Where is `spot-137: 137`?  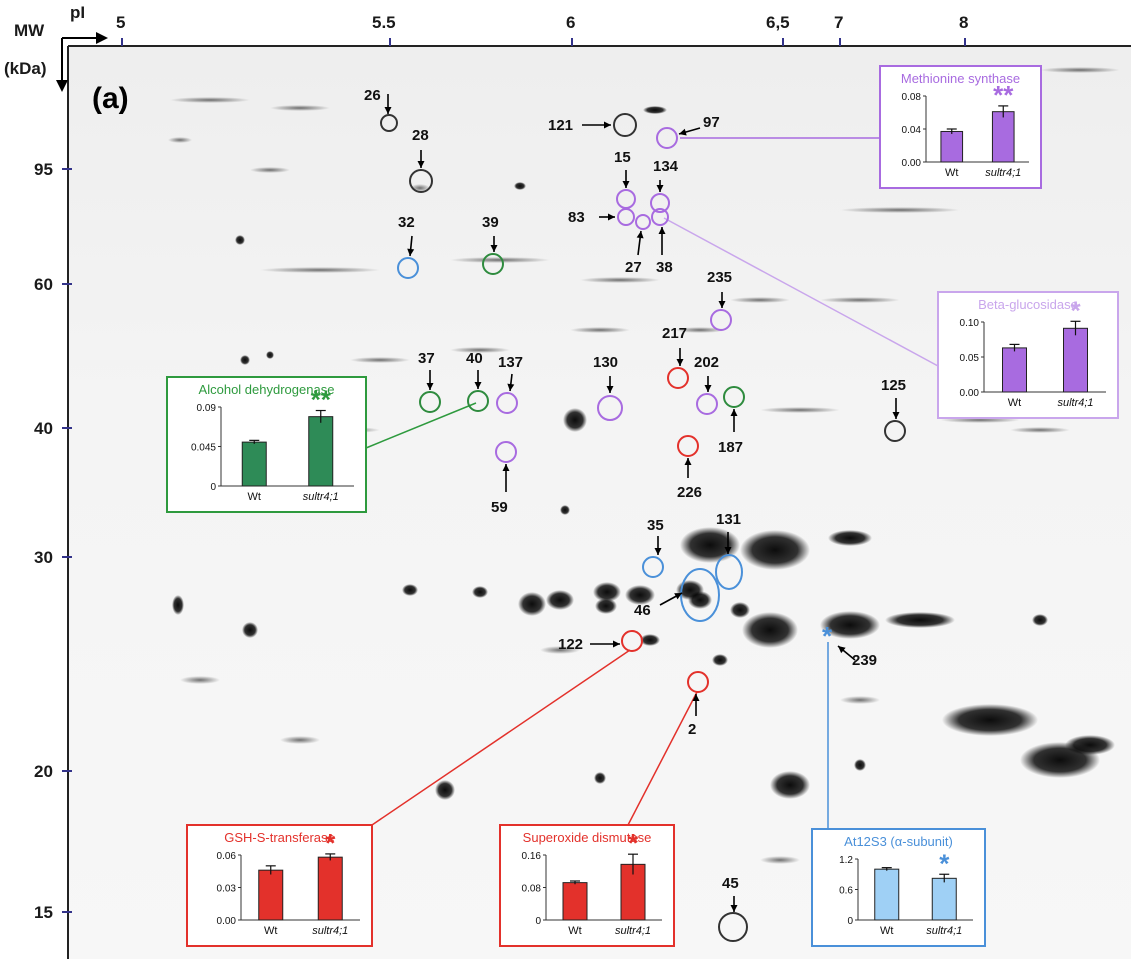 spot-137: 137 is located at coordinates (509, 384).